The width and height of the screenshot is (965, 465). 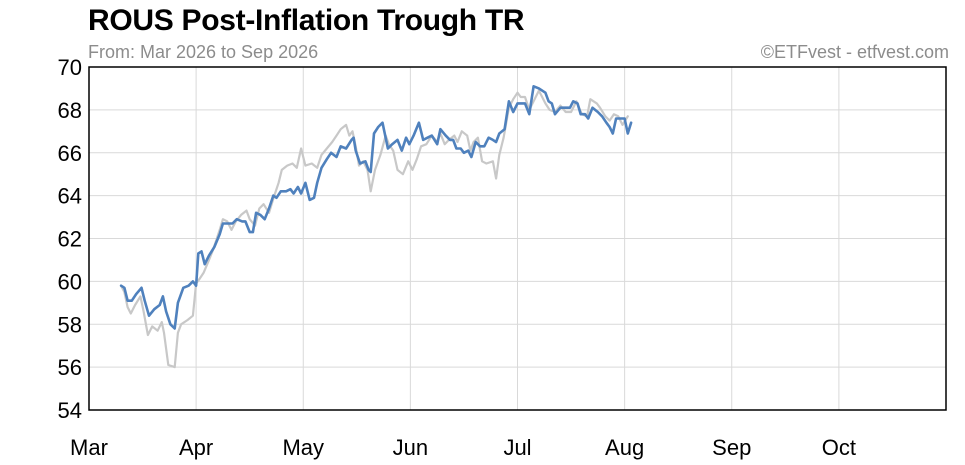 I want to click on x-tick-label: Jun, so click(x=410, y=447).